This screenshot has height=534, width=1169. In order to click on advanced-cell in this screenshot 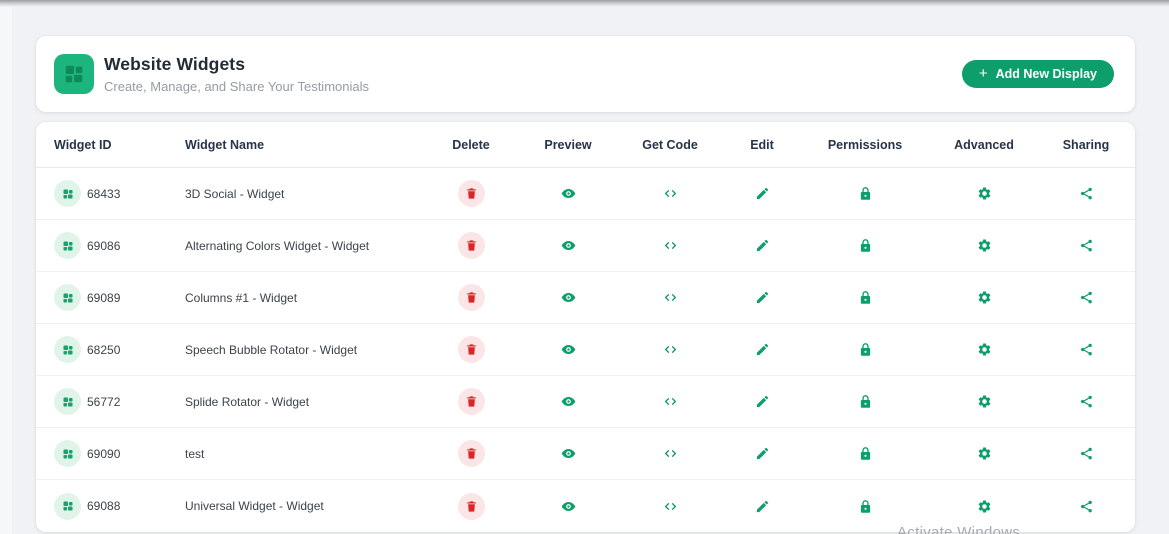, I will do `click(984, 349)`.